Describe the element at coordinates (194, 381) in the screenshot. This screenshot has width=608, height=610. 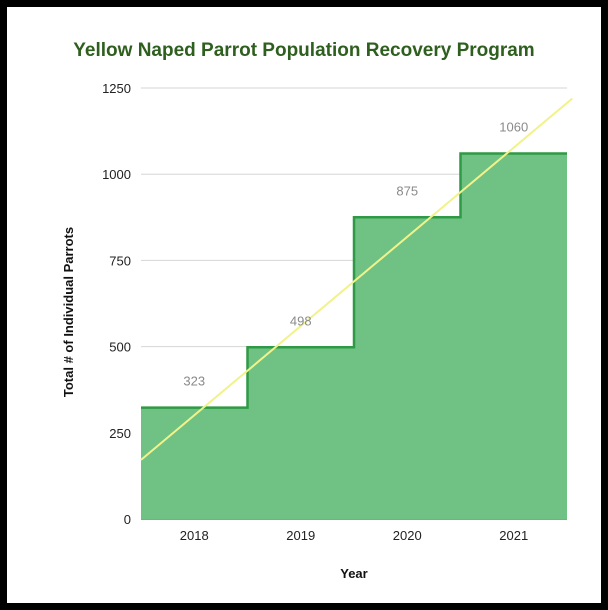
I see `data-label: 323` at that location.